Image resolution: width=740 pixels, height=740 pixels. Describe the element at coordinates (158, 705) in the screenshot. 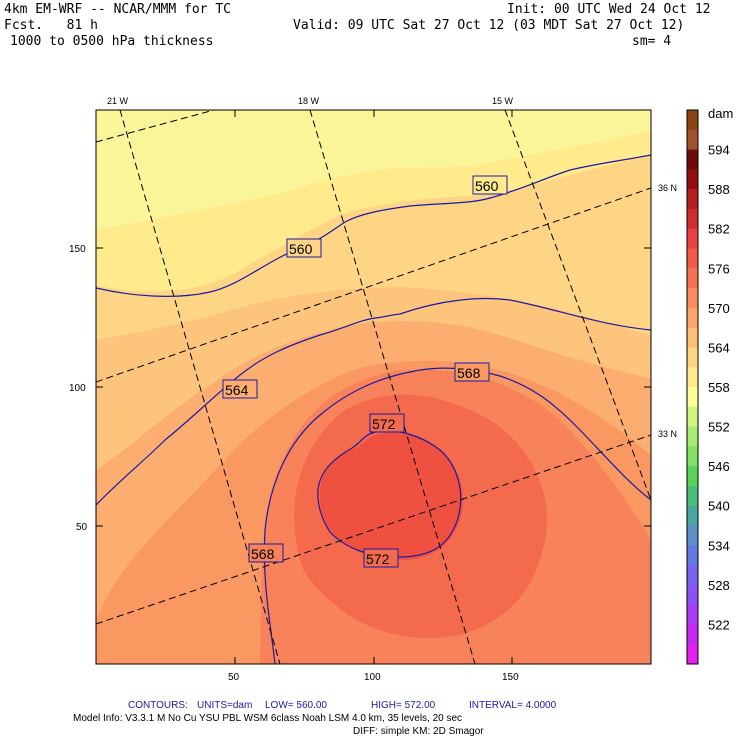

I see `contours-label: CONTOURS:` at that location.